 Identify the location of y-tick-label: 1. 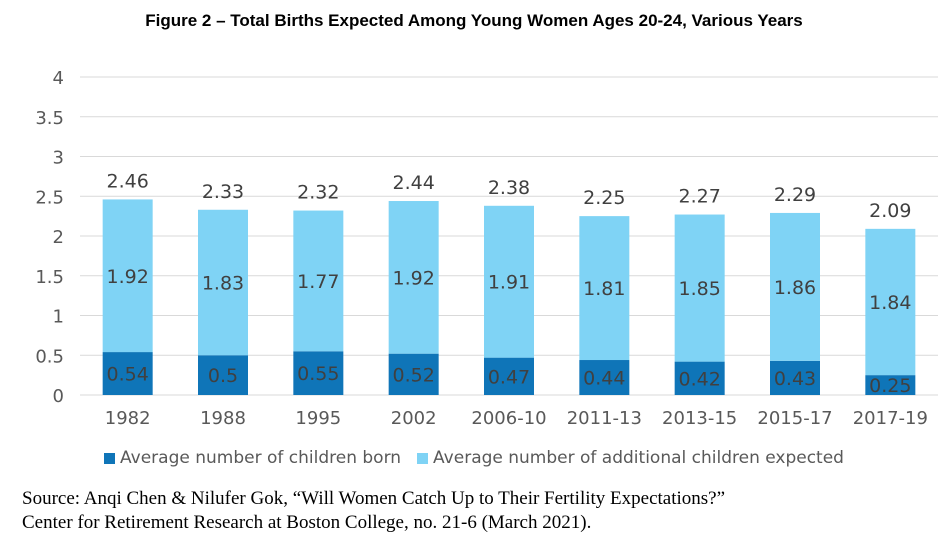
(58, 317).